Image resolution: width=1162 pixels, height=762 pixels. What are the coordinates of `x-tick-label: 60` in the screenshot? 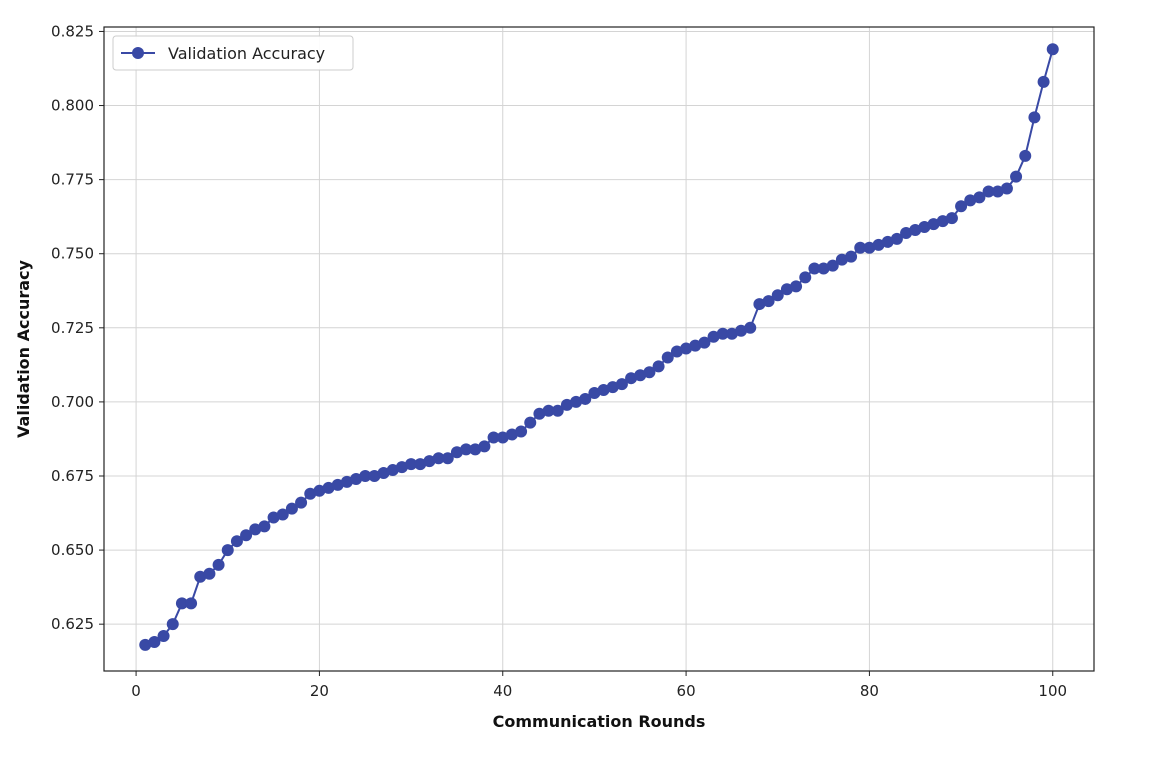 It's located at (686, 691).